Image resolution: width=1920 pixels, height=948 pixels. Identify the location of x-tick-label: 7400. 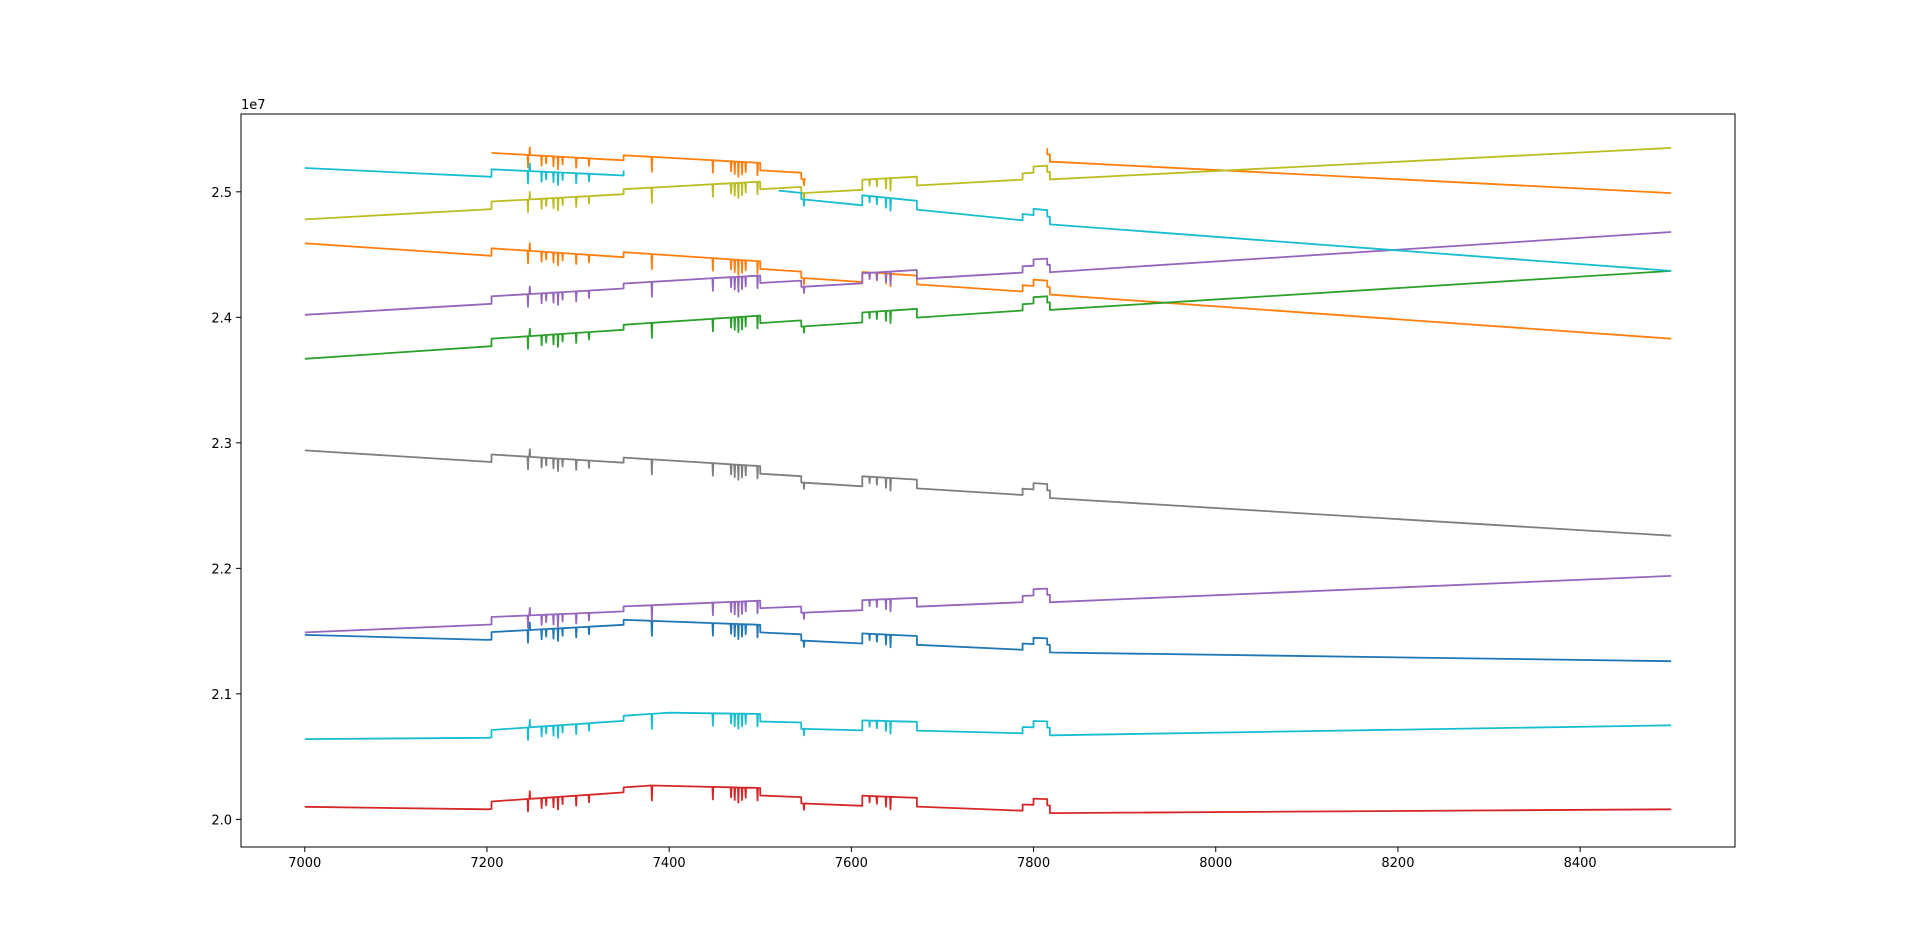
(669, 863).